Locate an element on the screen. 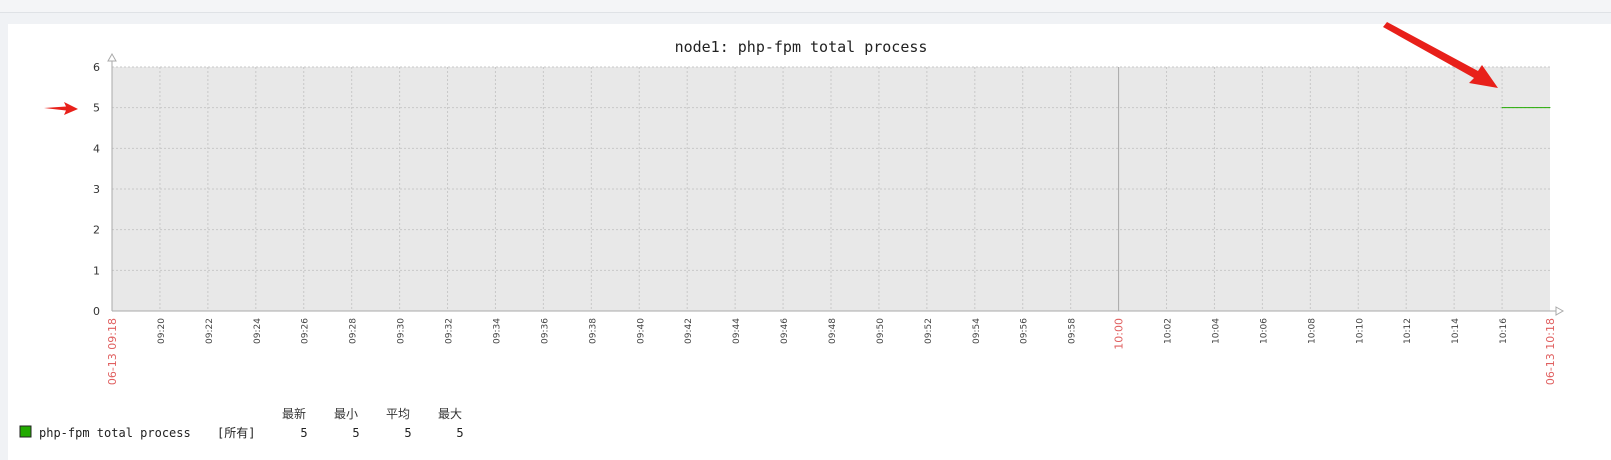  legend-header-3: 最大 is located at coordinates (450, 414).